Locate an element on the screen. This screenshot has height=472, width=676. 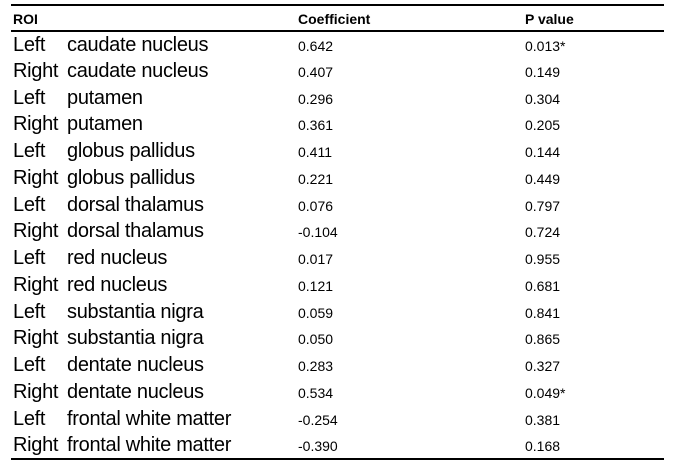
column-header-coefficient: Coefficient is located at coordinates (411, 18).